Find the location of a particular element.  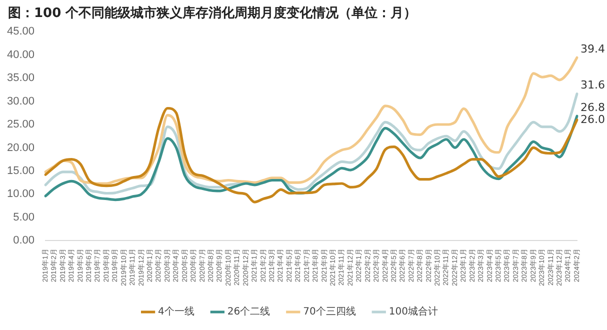

y-tick-label: 5.00 is located at coordinates (24, 217).